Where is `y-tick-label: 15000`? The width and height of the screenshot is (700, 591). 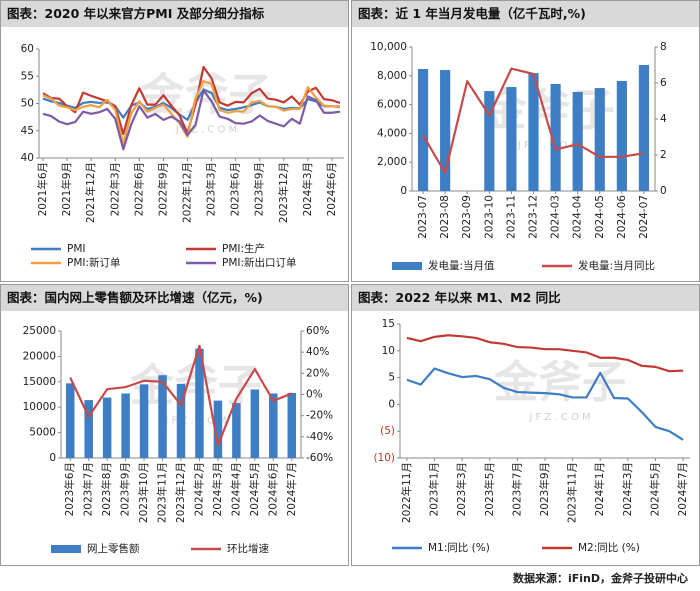
y-tick-label: 15000 is located at coordinates (39, 382).